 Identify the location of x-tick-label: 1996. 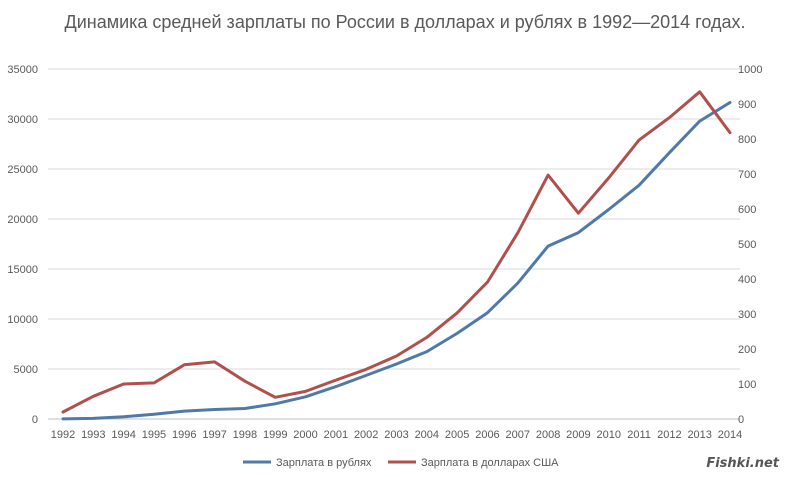
(184, 435).